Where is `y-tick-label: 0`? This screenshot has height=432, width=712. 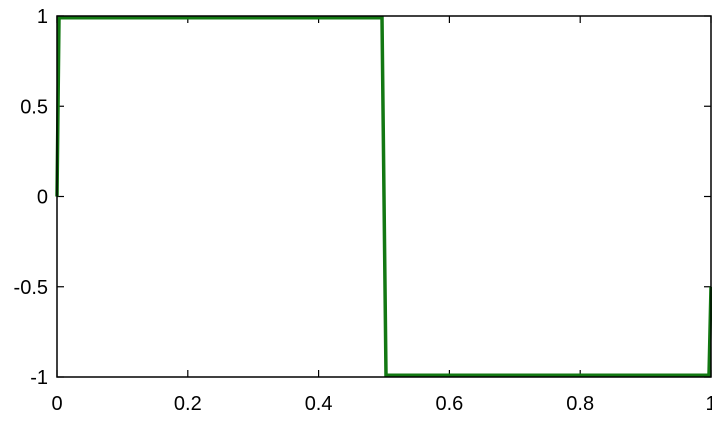
y-tick-label: 0 is located at coordinates (42, 198).